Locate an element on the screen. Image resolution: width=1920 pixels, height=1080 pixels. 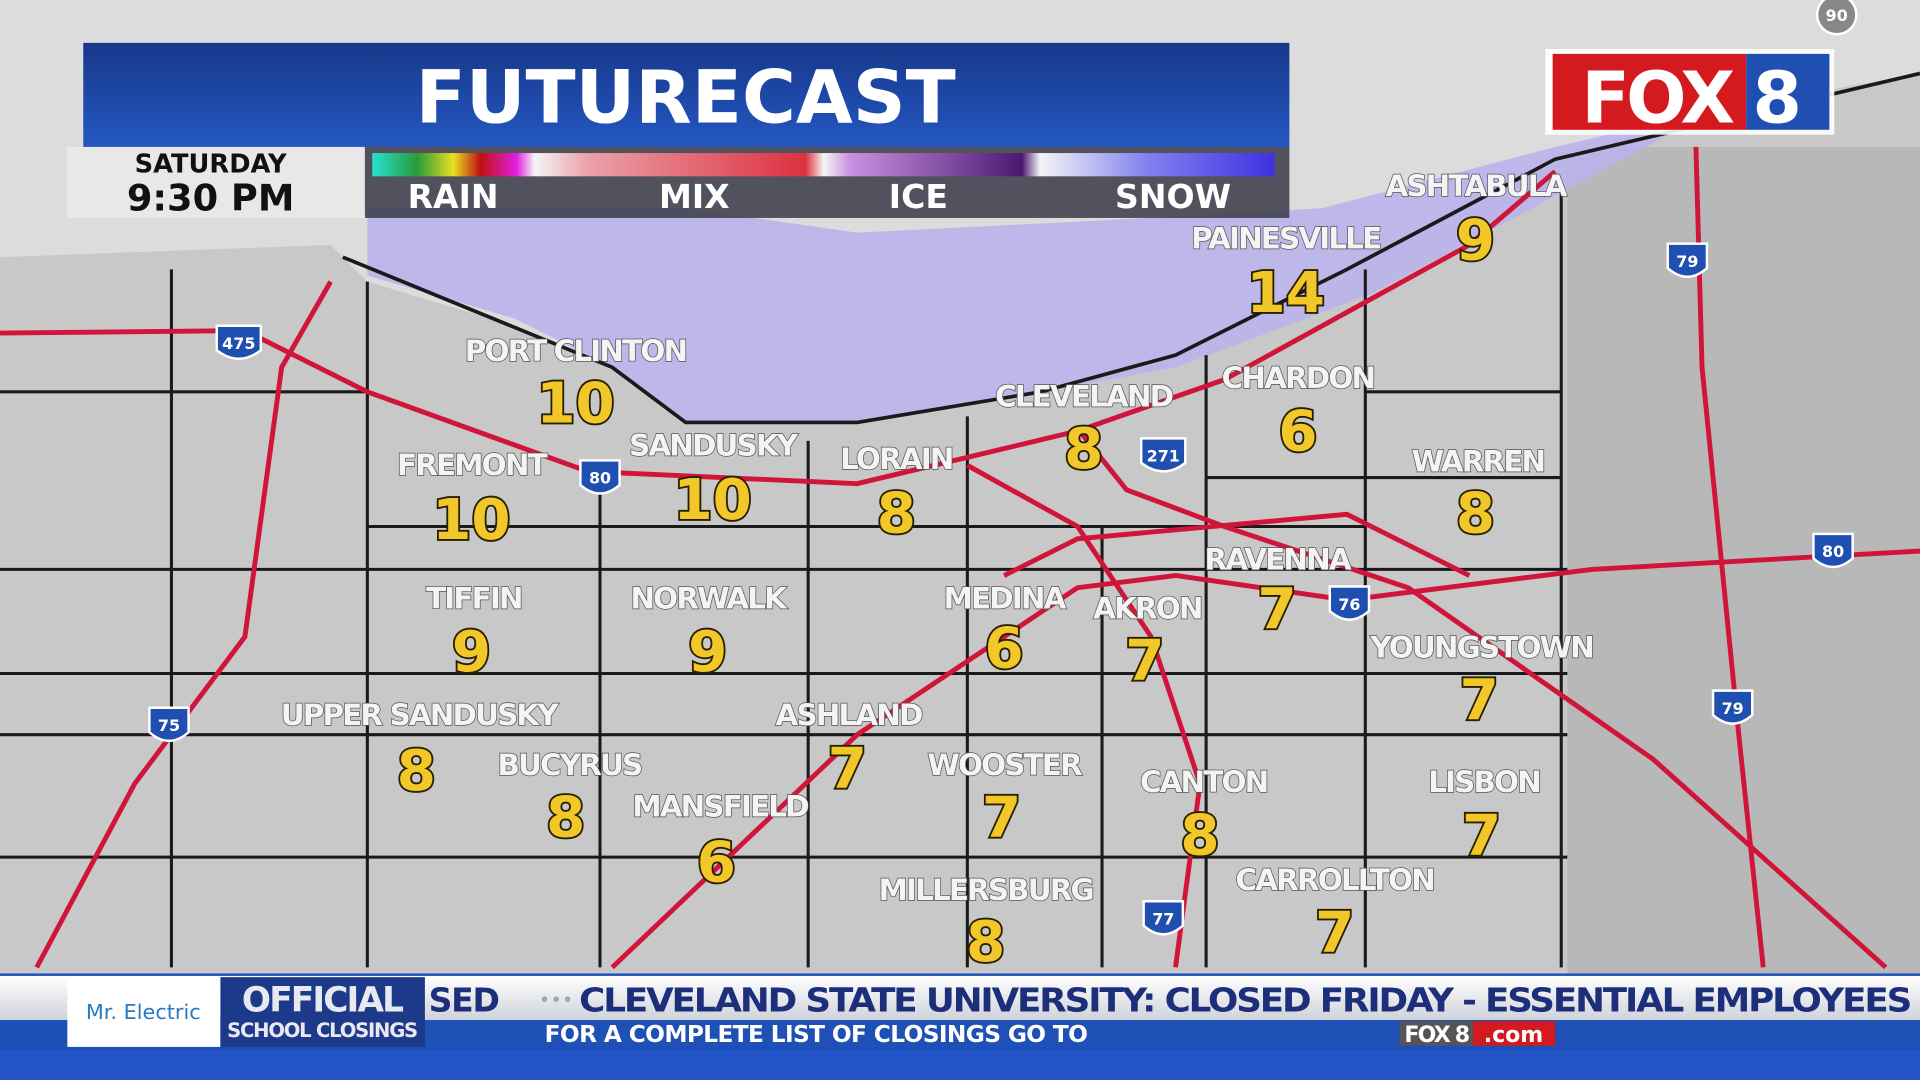
city-tiffin: TIFFIN 9 is located at coordinates (474, 634).